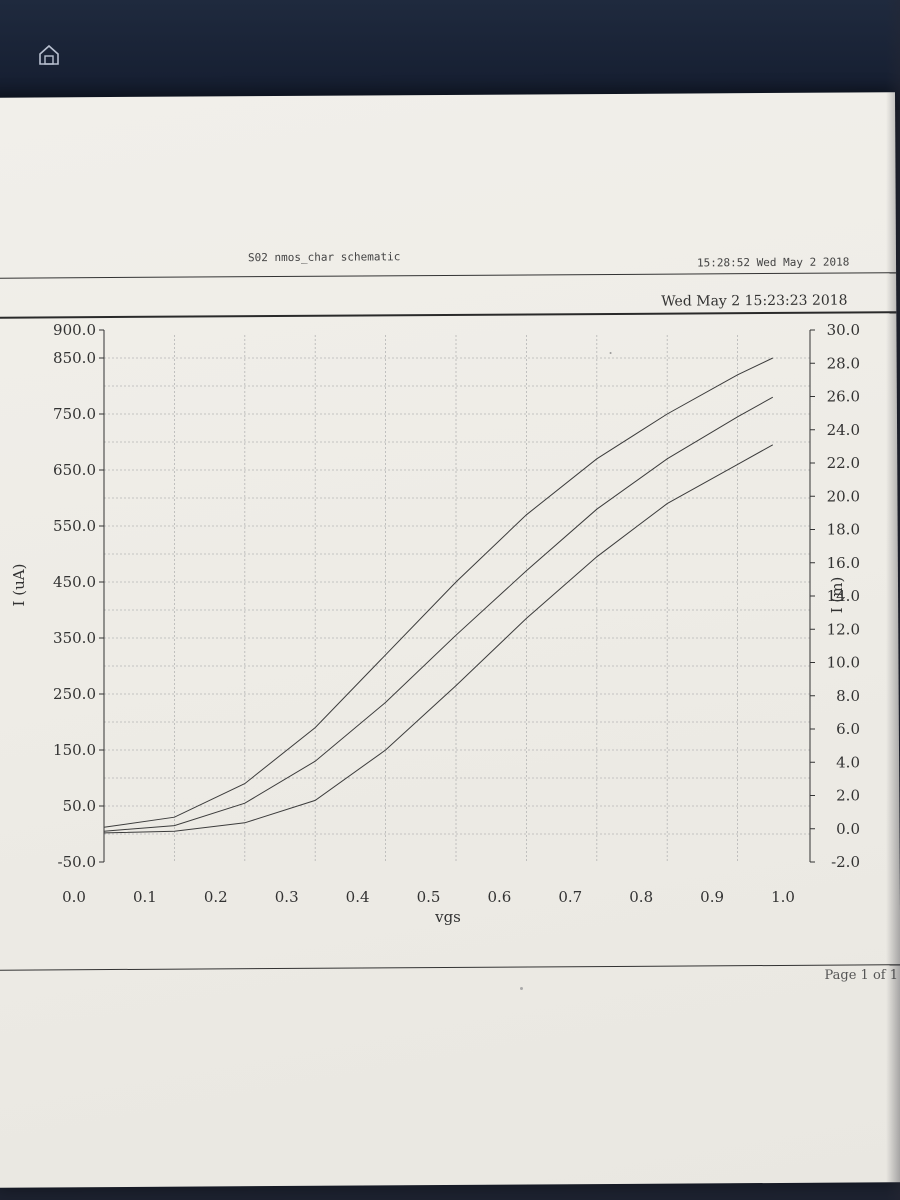  Describe the element at coordinates (521, 988) in the screenshot. I see `speck` at that location.